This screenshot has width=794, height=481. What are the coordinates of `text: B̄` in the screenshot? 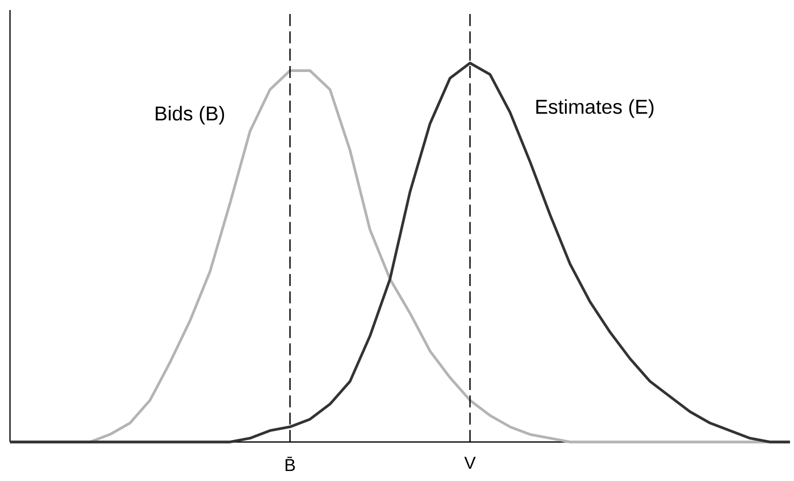 It's located at (290, 464).